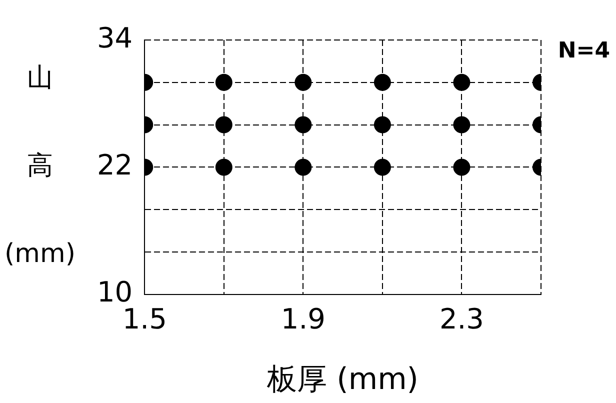 This screenshot has height=403, width=616. Describe the element at coordinates (584, 51) in the screenshot. I see `text: N=4` at that location.